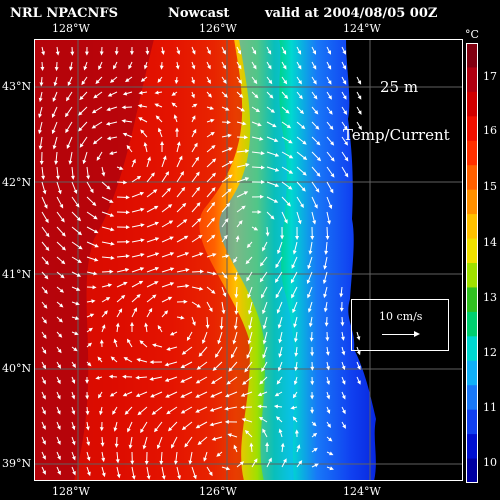  Describe the element at coordinates (71, 28) in the screenshot. I see `lon-top-128: 128°W` at that location.